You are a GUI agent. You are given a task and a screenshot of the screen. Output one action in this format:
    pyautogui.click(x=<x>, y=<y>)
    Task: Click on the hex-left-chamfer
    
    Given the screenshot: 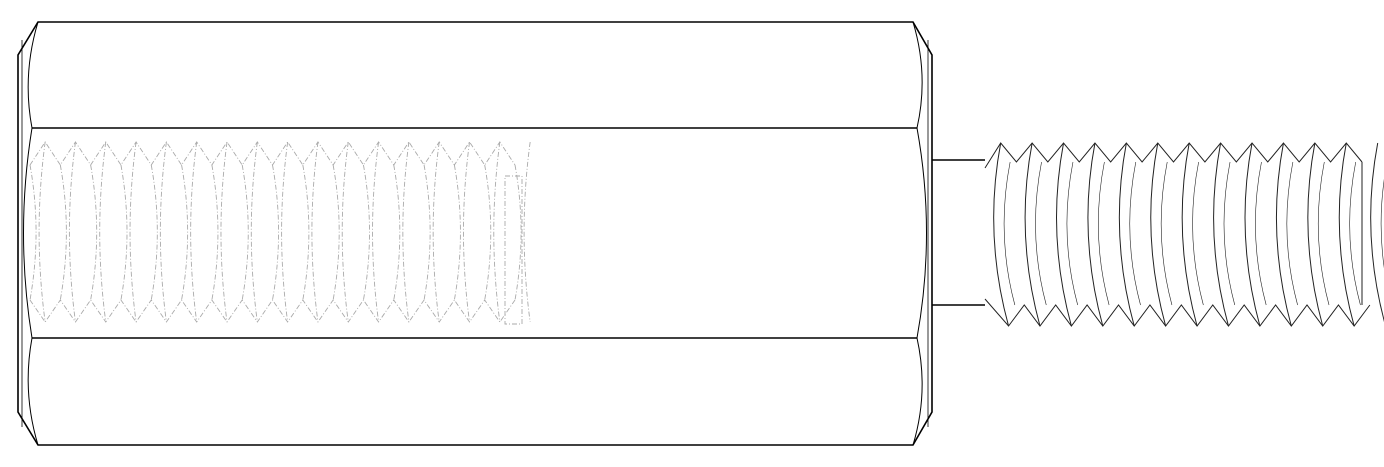 What is the action you would take?
    pyautogui.click(x=31, y=233)
    